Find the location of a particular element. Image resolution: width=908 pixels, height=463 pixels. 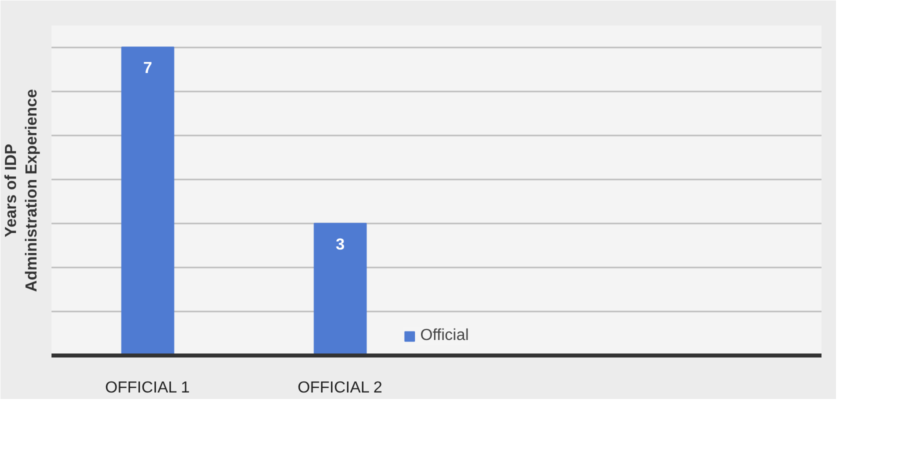

data-label: 3 is located at coordinates (340, 245).